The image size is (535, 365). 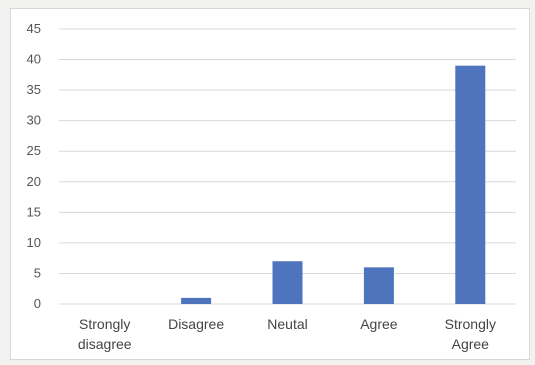 What do you see at coordinates (34, 28) in the screenshot?
I see `y-tick-label: 45` at bounding box center [34, 28].